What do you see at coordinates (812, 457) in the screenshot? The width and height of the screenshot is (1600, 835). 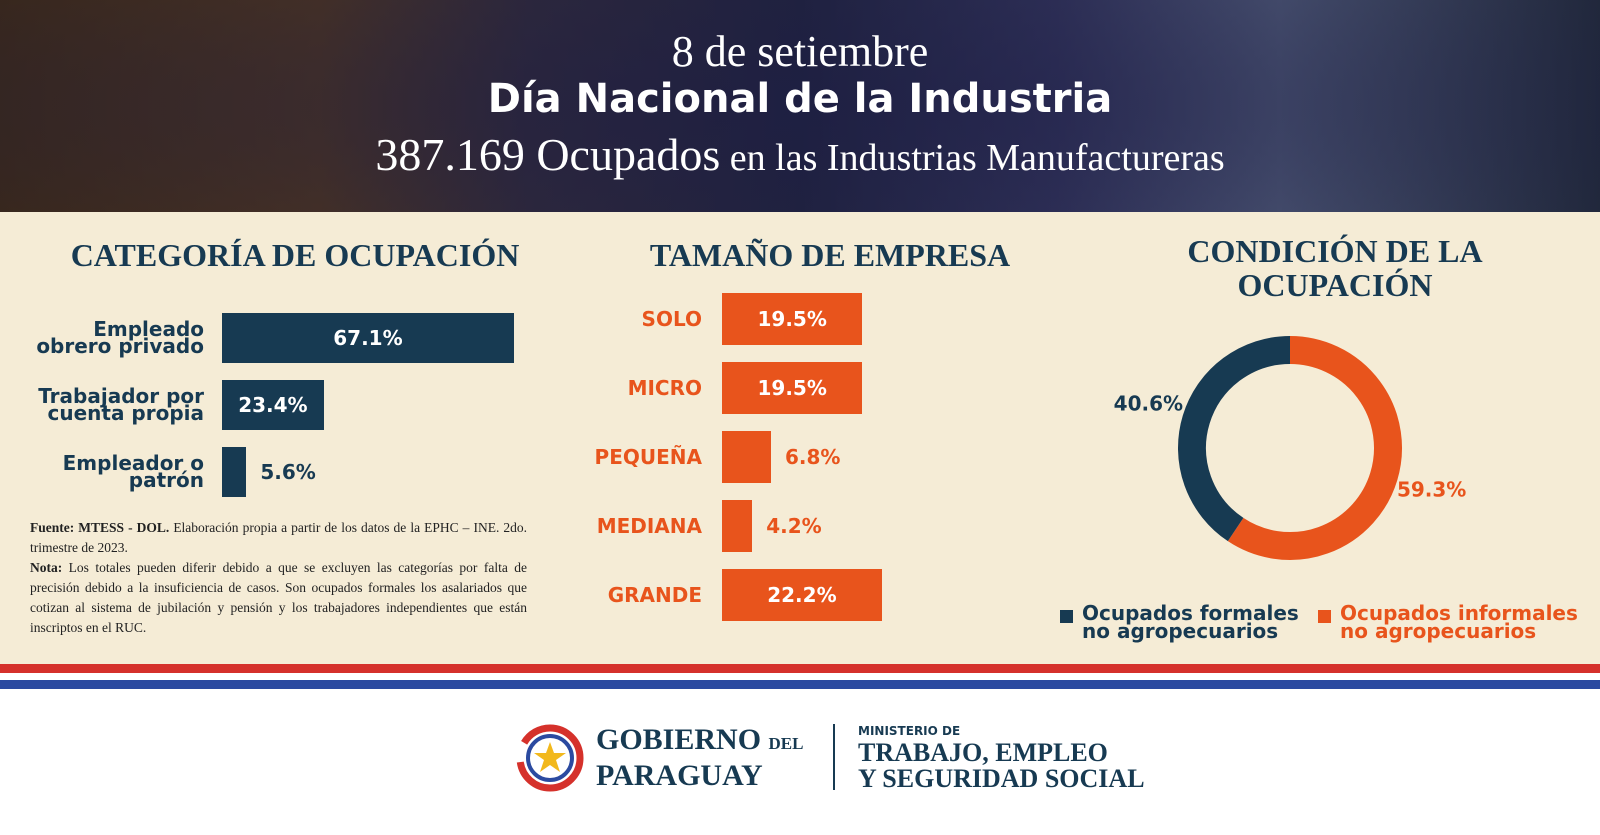 I see `value-label: 6.8%` at bounding box center [812, 457].